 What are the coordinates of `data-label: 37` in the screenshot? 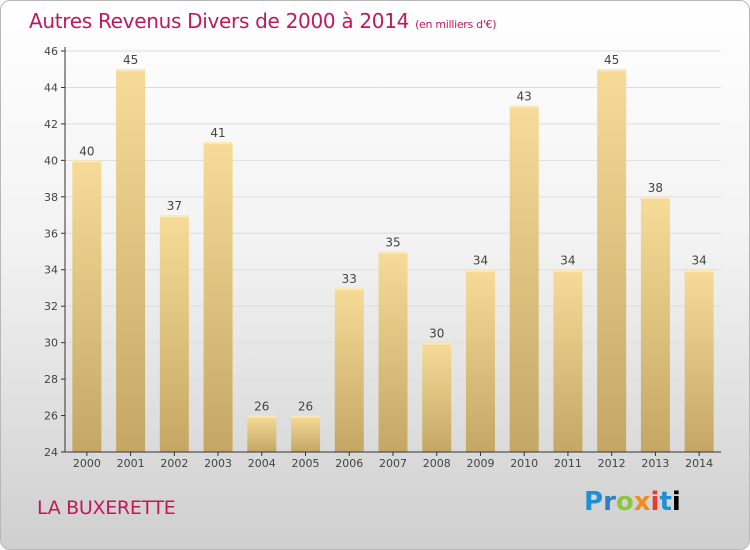 It's located at (174, 206).